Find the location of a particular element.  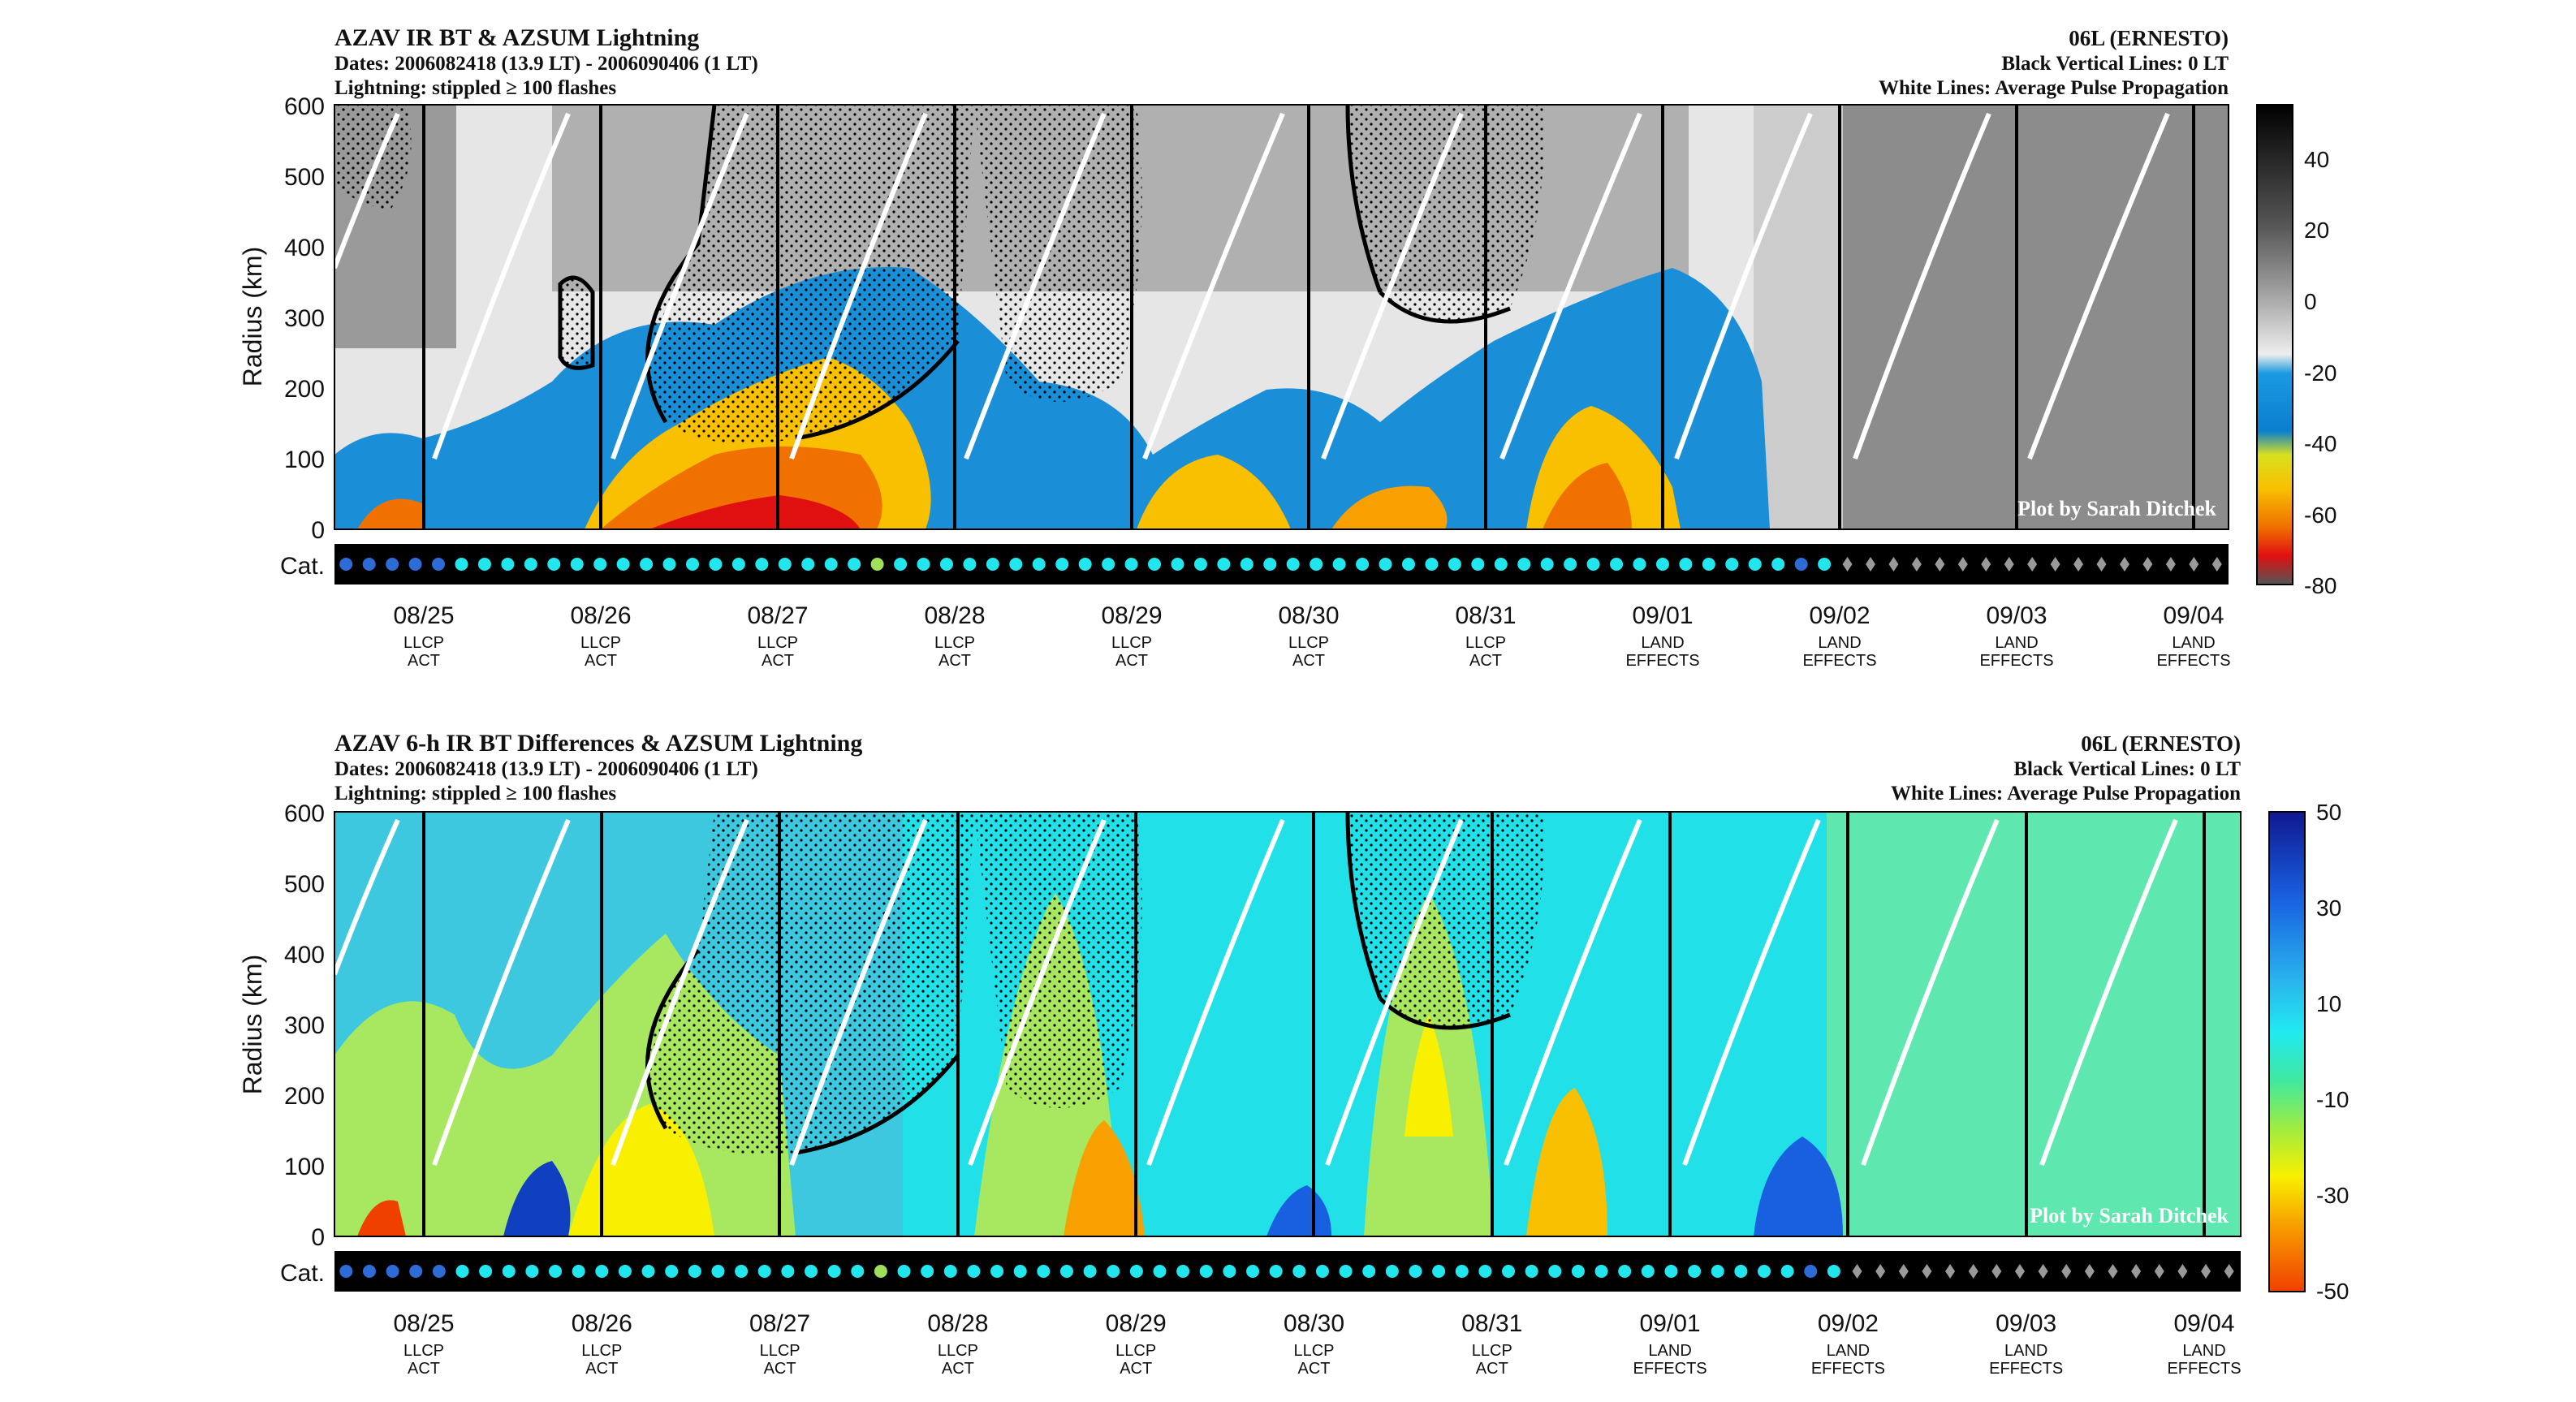

x-tick-date: 08/29 is located at coordinates (1131, 615).